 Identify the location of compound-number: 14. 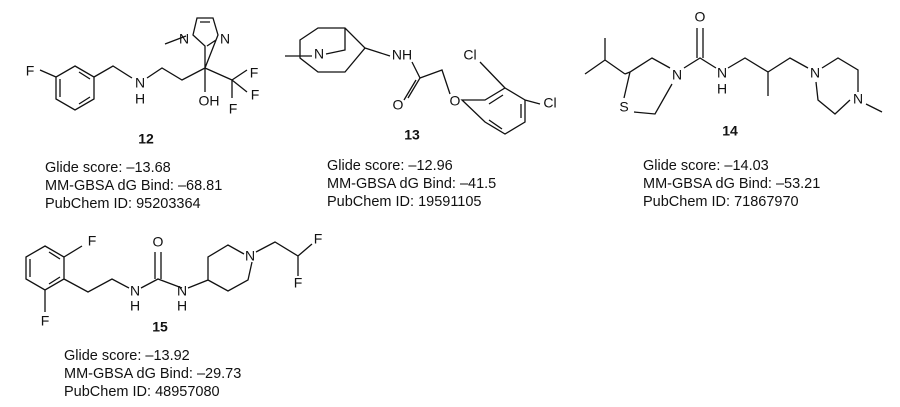
(730, 131).